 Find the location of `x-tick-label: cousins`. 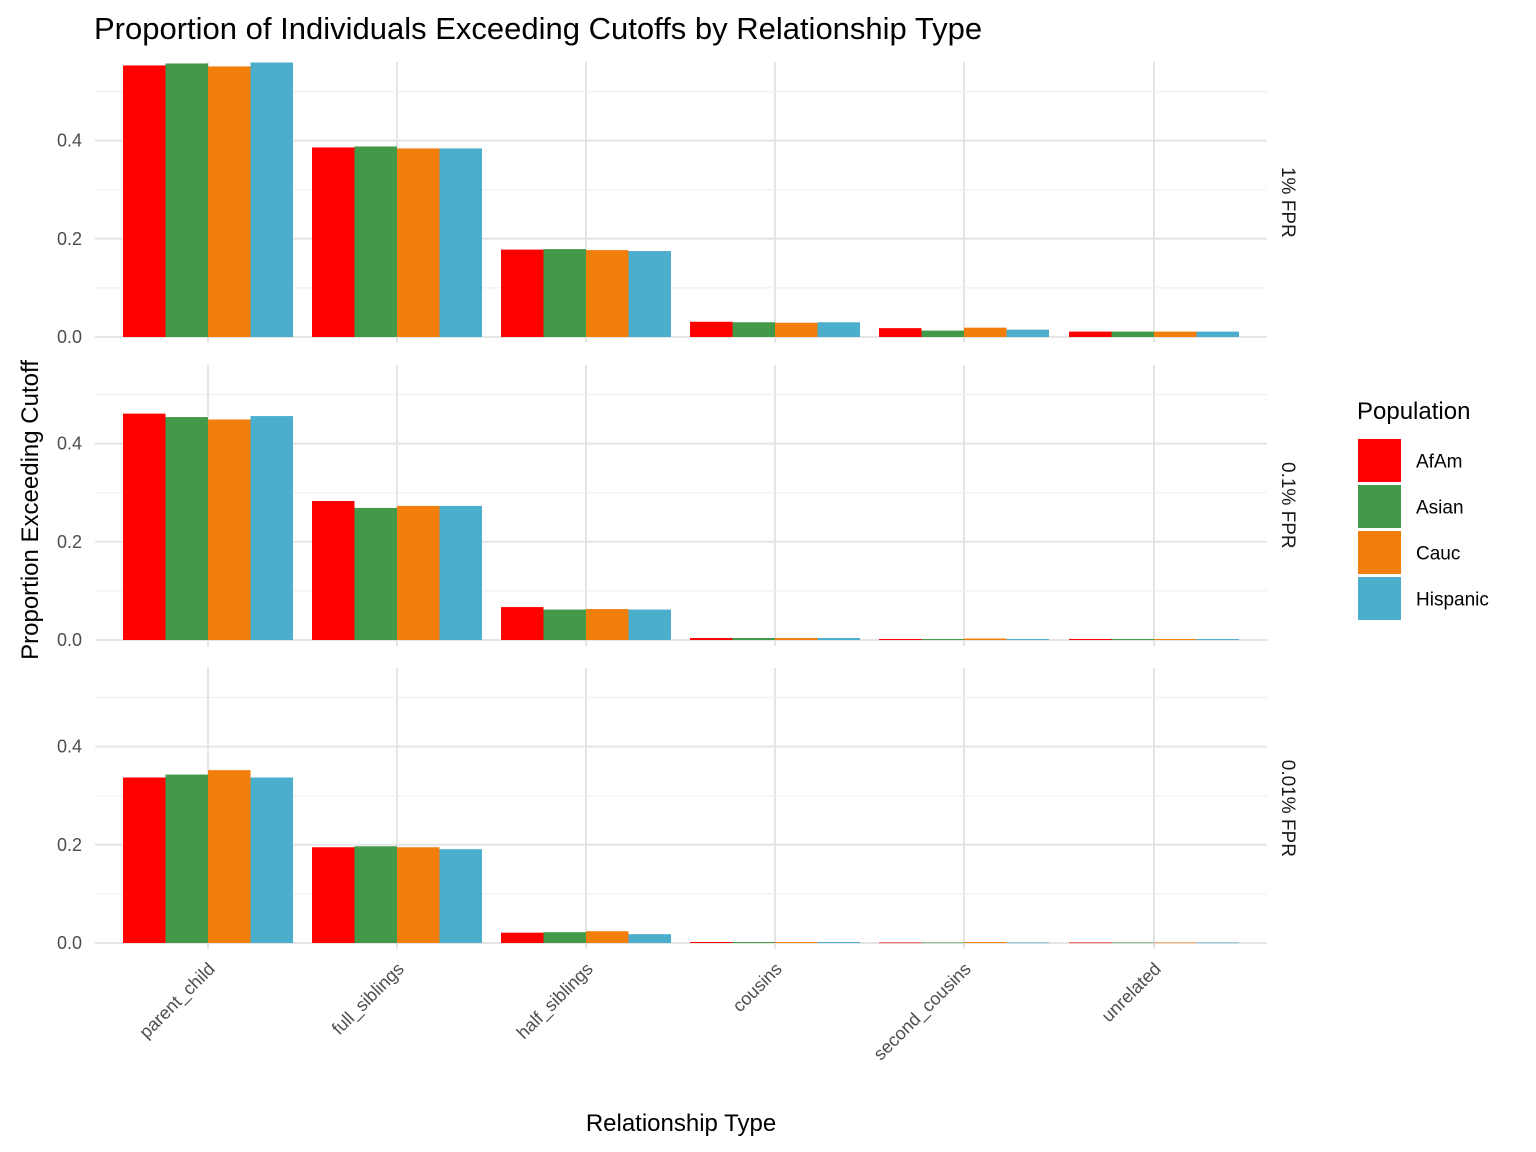

x-tick-label: cousins is located at coordinates (757, 987).